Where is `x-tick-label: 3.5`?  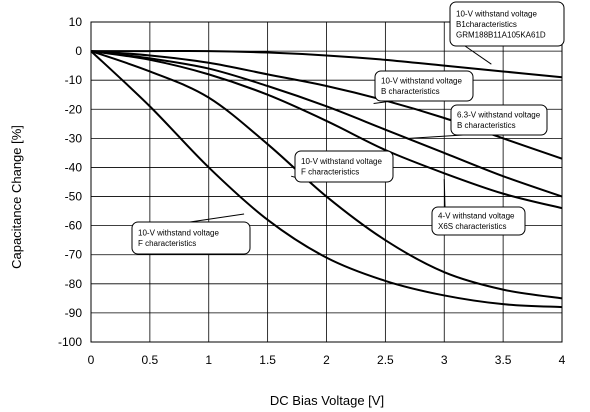 x-tick-label: 3.5 is located at coordinates (503, 360).